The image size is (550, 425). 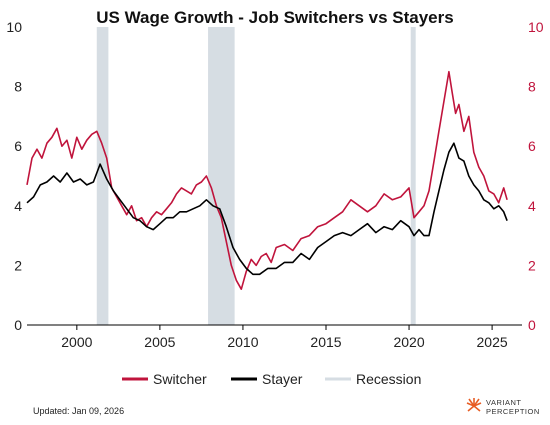 I want to click on legend-label-stayer: Stayer, so click(x=282, y=379).